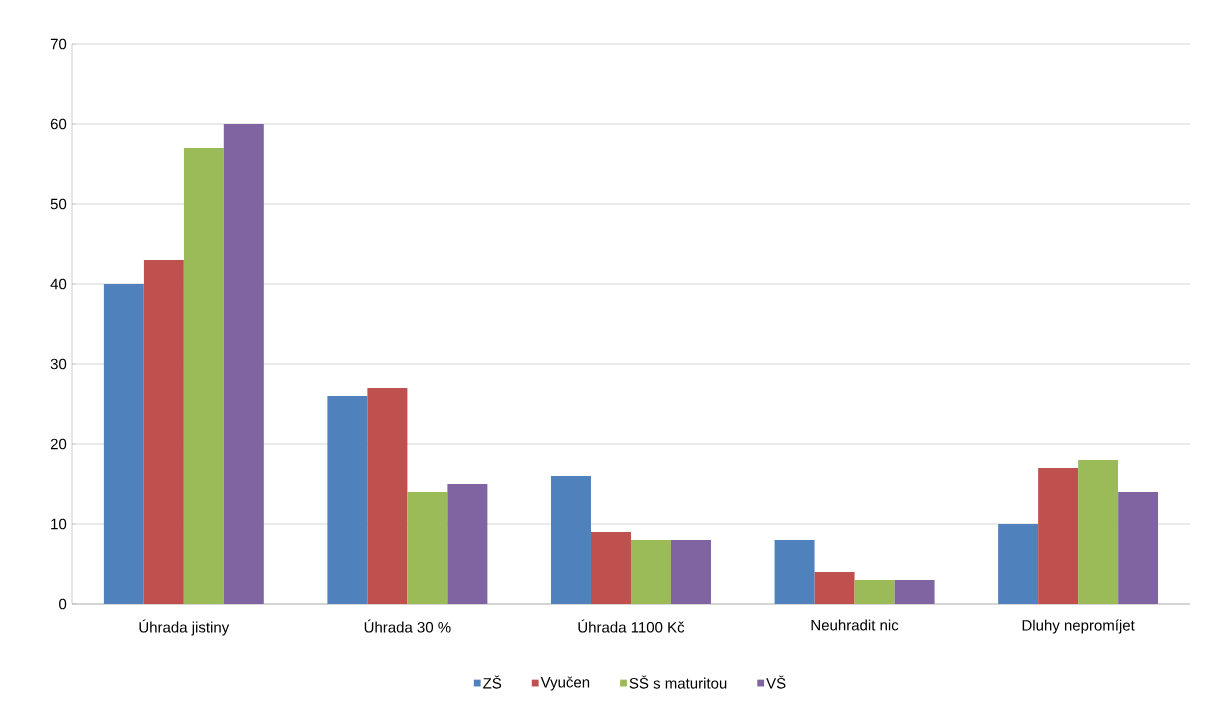 The image size is (1206, 727). Describe the element at coordinates (63, 604) in the screenshot. I see `y-tick-label: 0` at that location.